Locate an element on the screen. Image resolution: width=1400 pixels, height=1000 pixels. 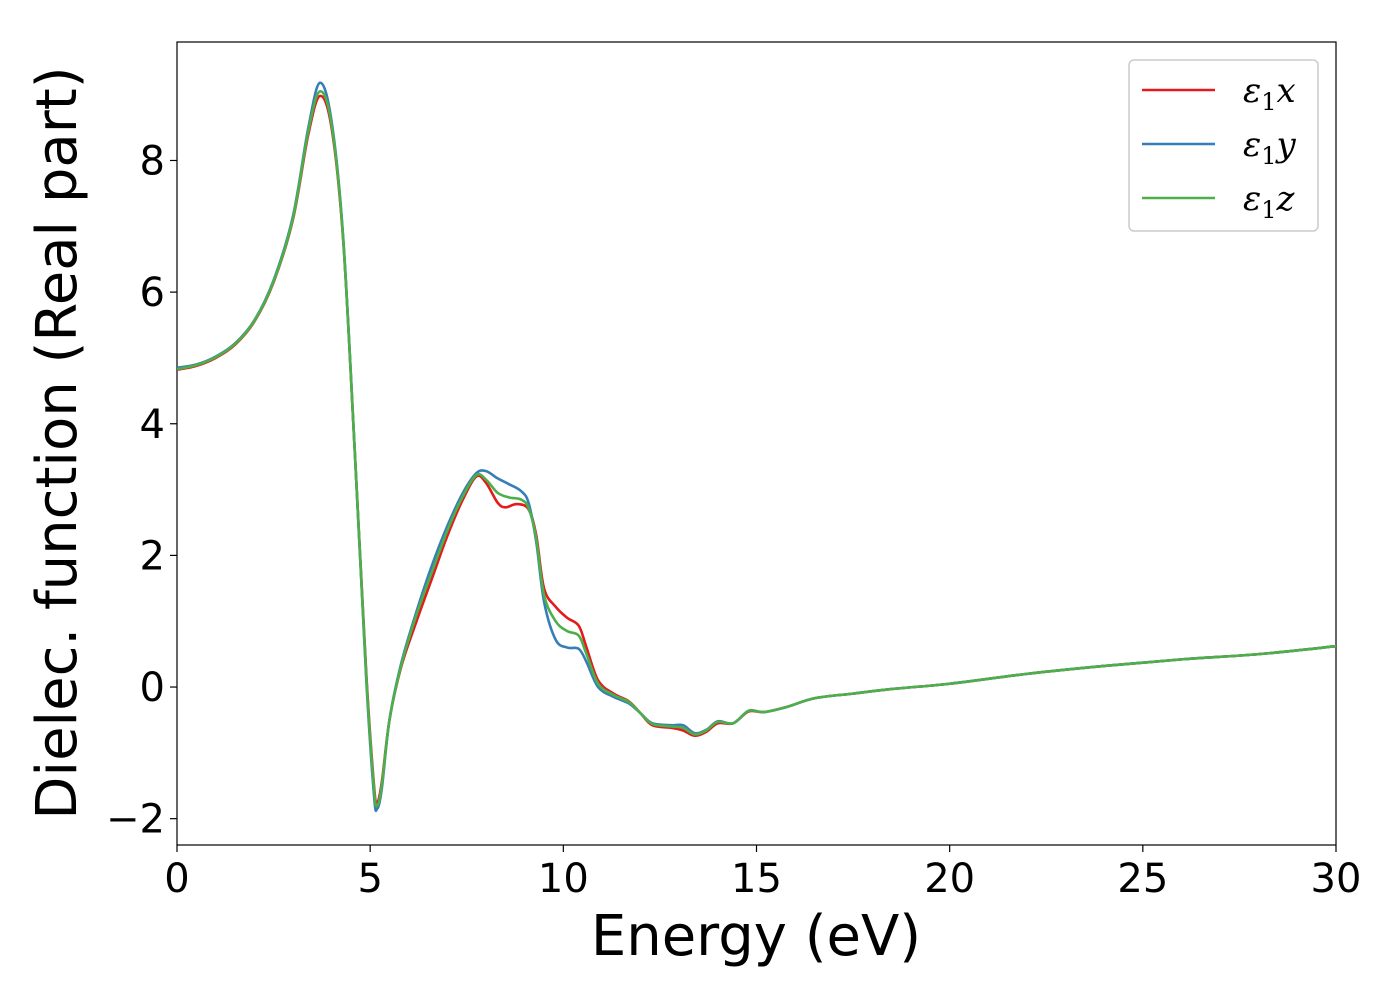
legend-entries: ε1x ε1y ε1z is located at coordinates (1219, 147).